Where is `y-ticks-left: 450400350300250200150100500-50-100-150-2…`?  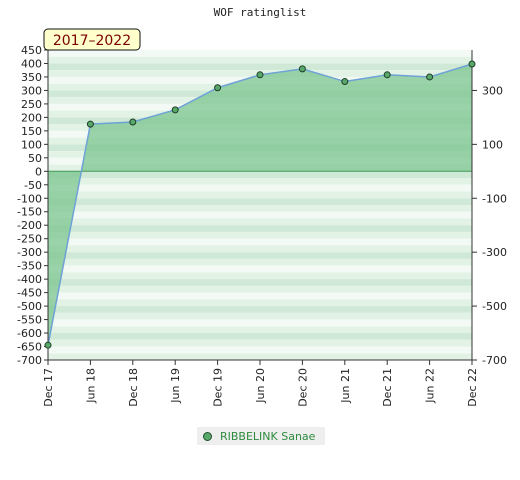 y-ticks-left: 450400350300250200150100500-50-100-150-2… is located at coordinates (32, 205).